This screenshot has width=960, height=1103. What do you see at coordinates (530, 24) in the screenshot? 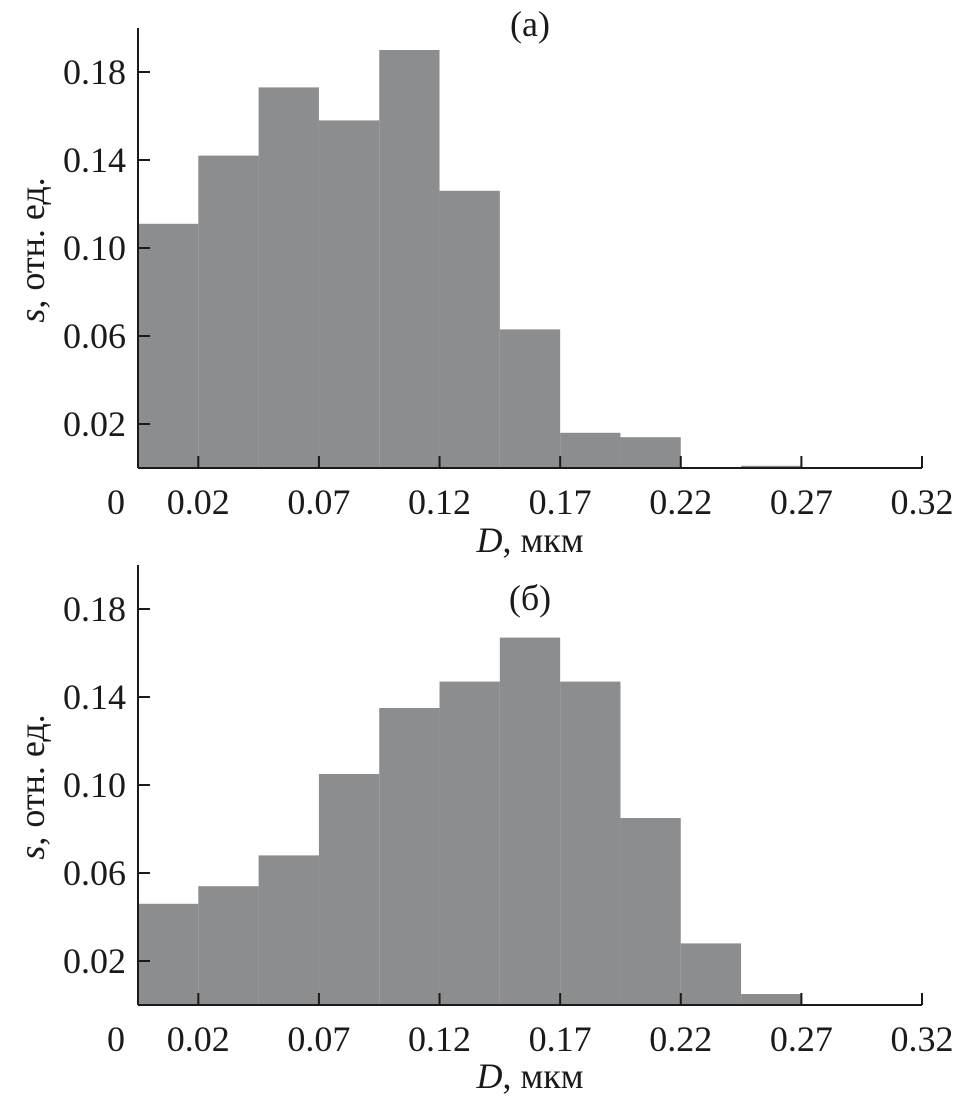
I see `panel-label-a: (а)` at bounding box center [530, 24].